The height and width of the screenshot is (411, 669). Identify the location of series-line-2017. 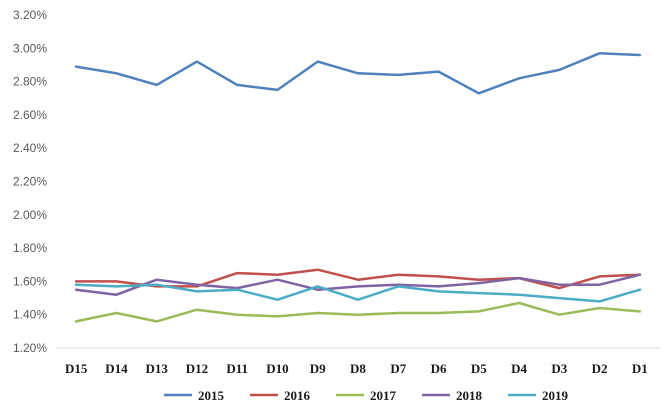
(358, 312).